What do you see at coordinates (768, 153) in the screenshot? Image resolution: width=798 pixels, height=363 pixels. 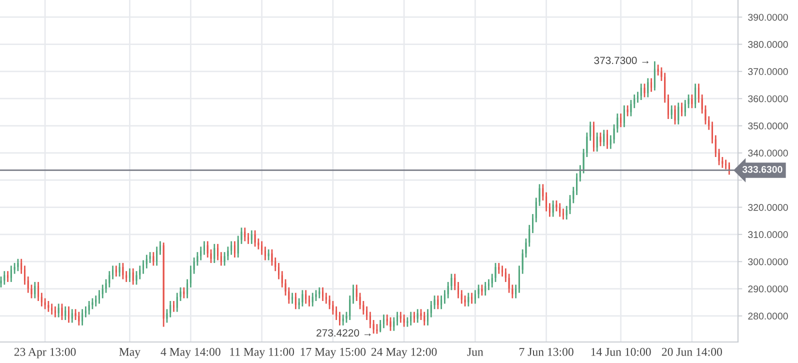 I see `y-tick-label: 340.0000` at bounding box center [768, 153].